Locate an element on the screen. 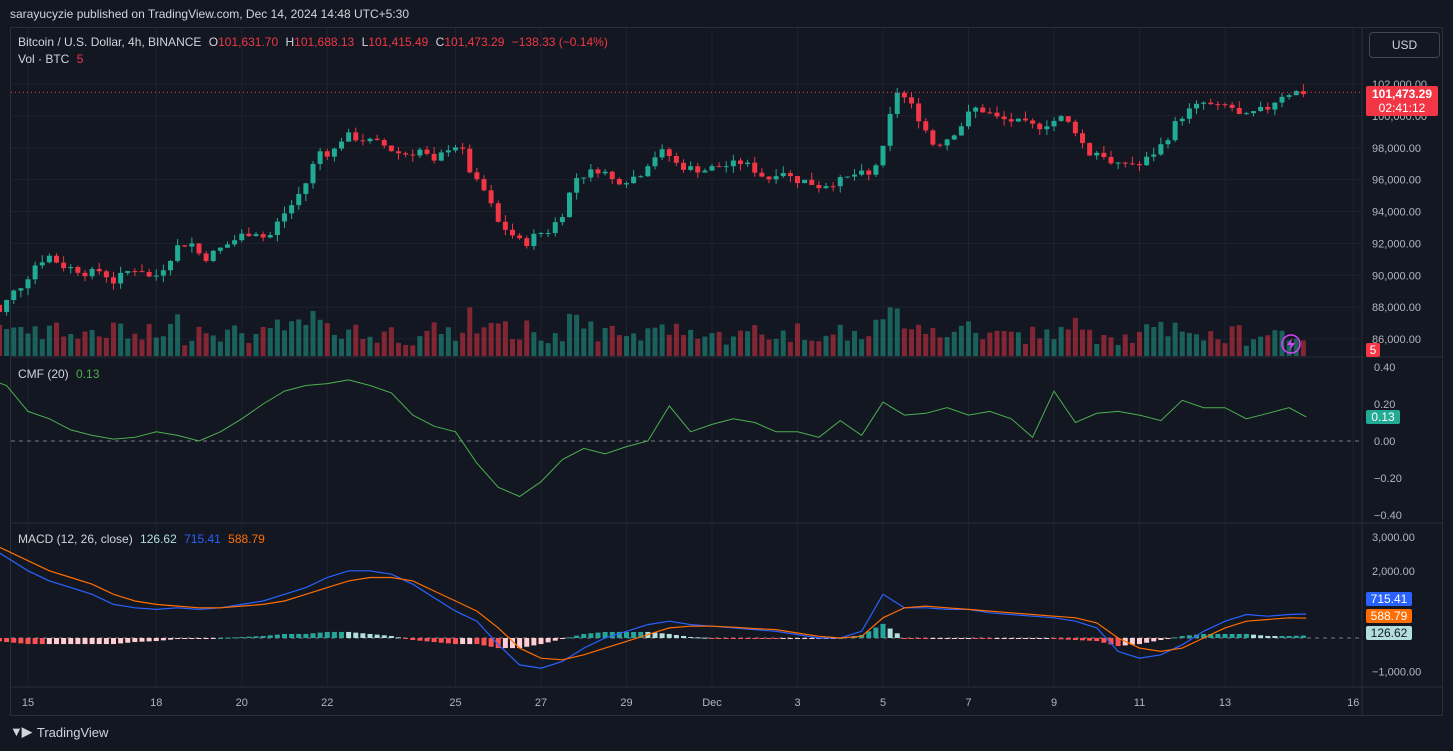 This screenshot has height=751, width=1453. cmf-title: CMF (20) is located at coordinates (43, 374).